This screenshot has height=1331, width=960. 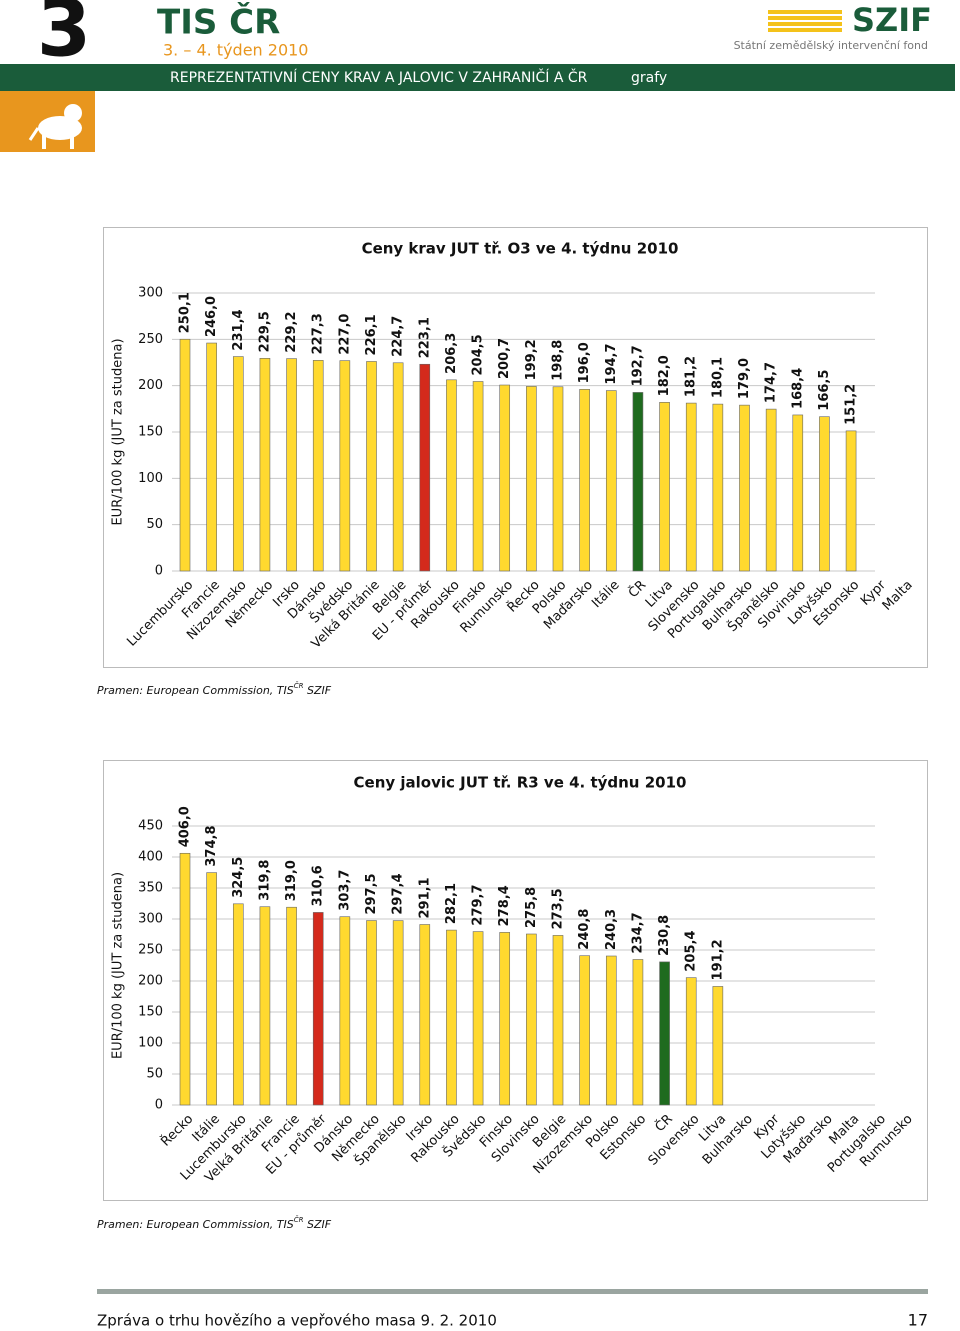 What do you see at coordinates (691, 951) in the screenshot?
I see `value-label: 205,4` at bounding box center [691, 951].